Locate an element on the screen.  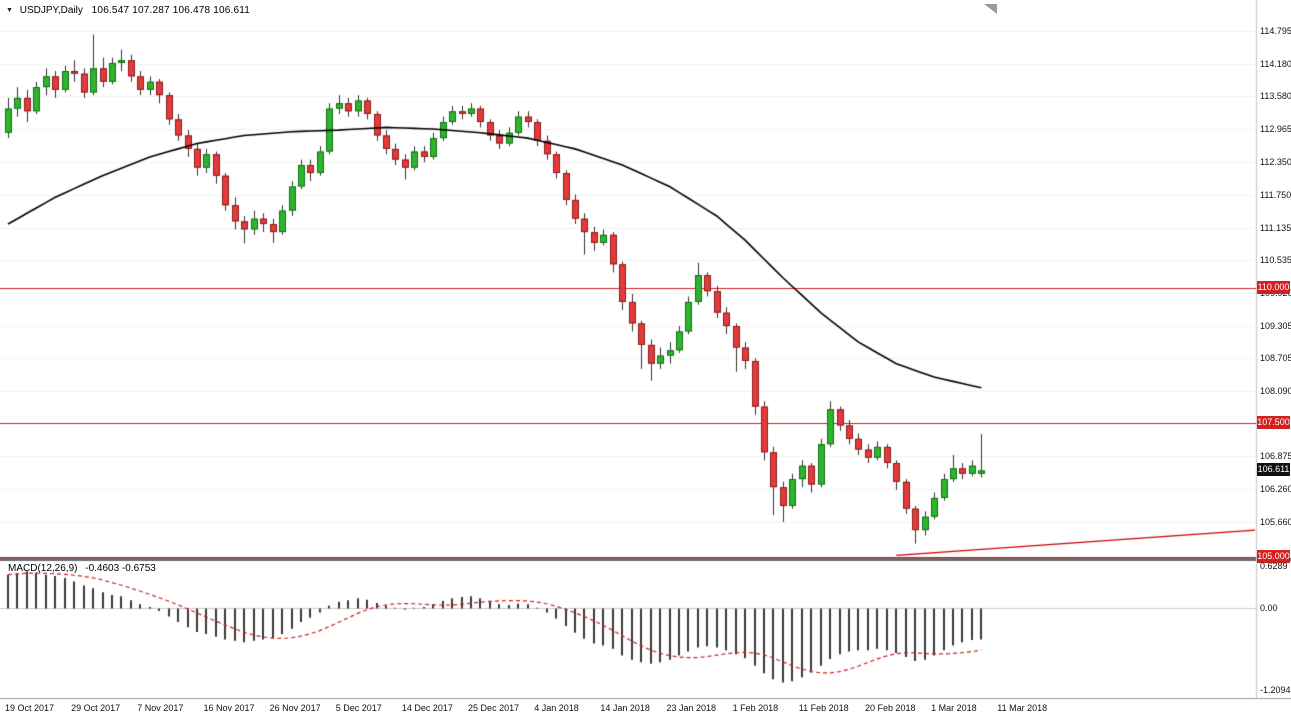
macd-indicator-values: -0.4603 -0.6753 is located at coordinates (120, 568).